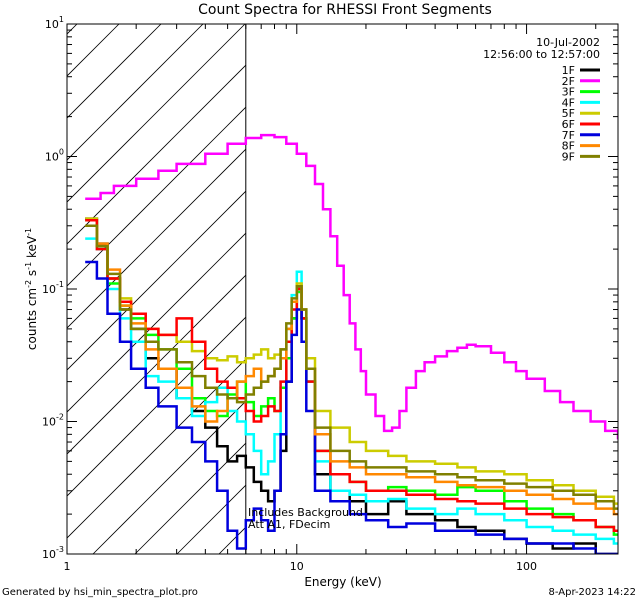  Describe the element at coordinates (568, 81) in the screenshot. I see `legend-label-2F: 2F` at that location.